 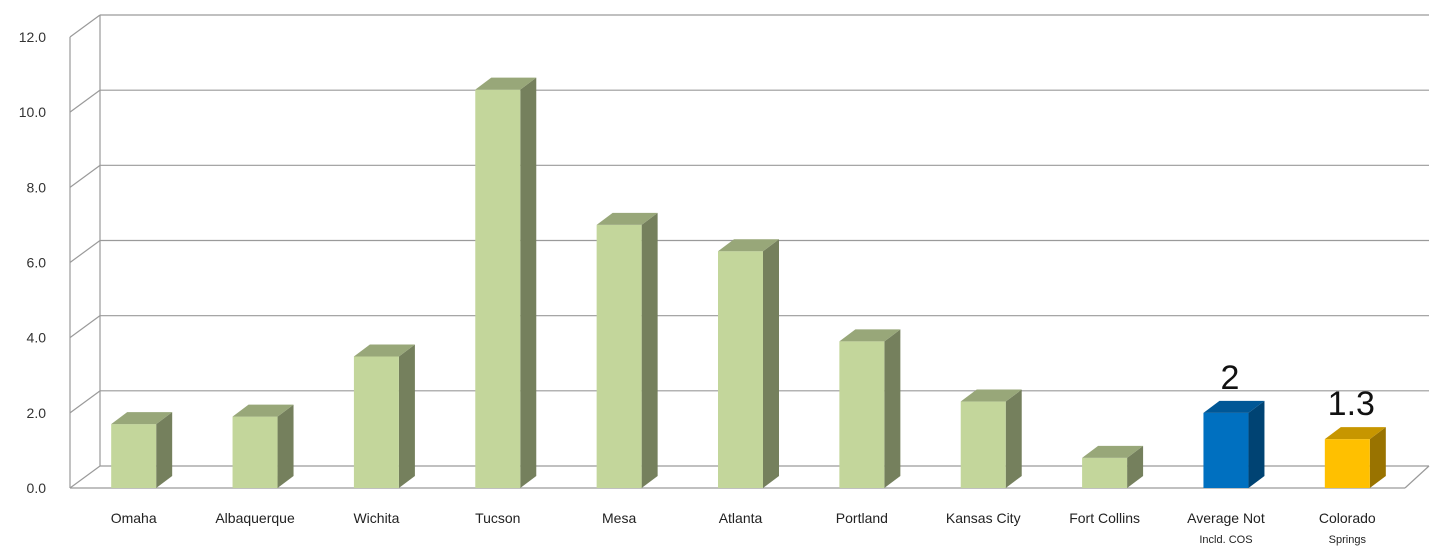 I want to click on x-tick-label: Colorado, so click(x=1347, y=518).